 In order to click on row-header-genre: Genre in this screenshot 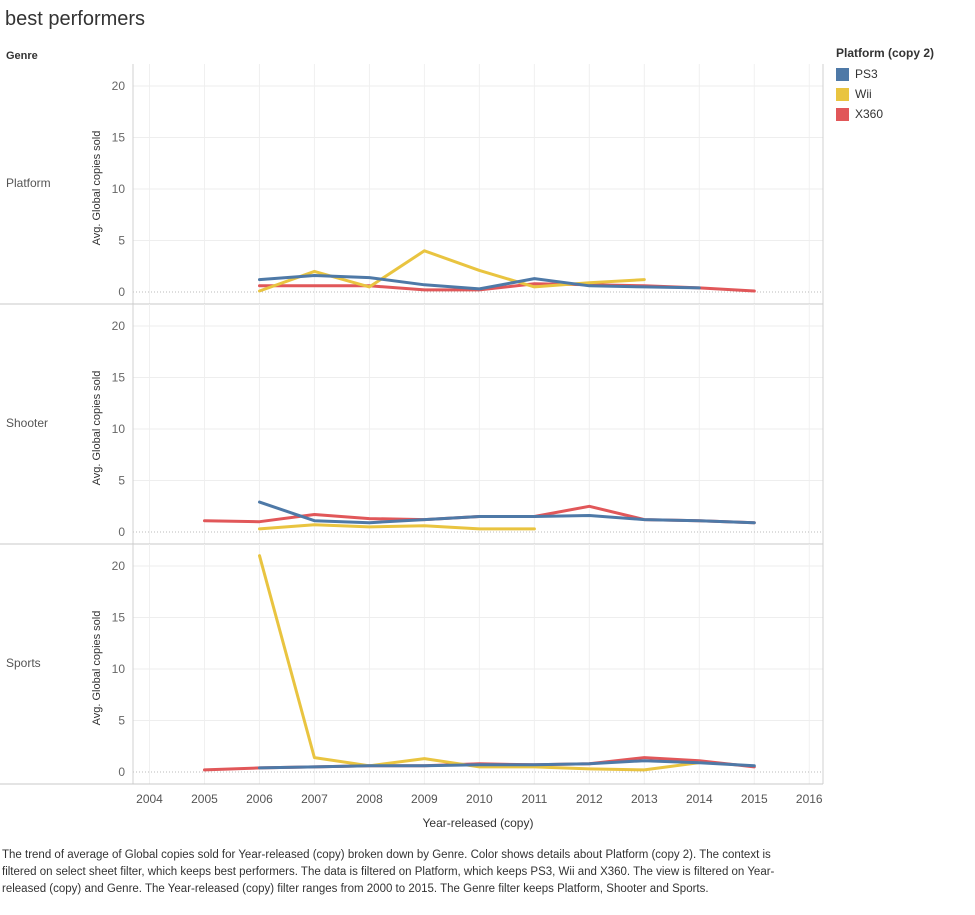, I will do `click(22, 56)`.